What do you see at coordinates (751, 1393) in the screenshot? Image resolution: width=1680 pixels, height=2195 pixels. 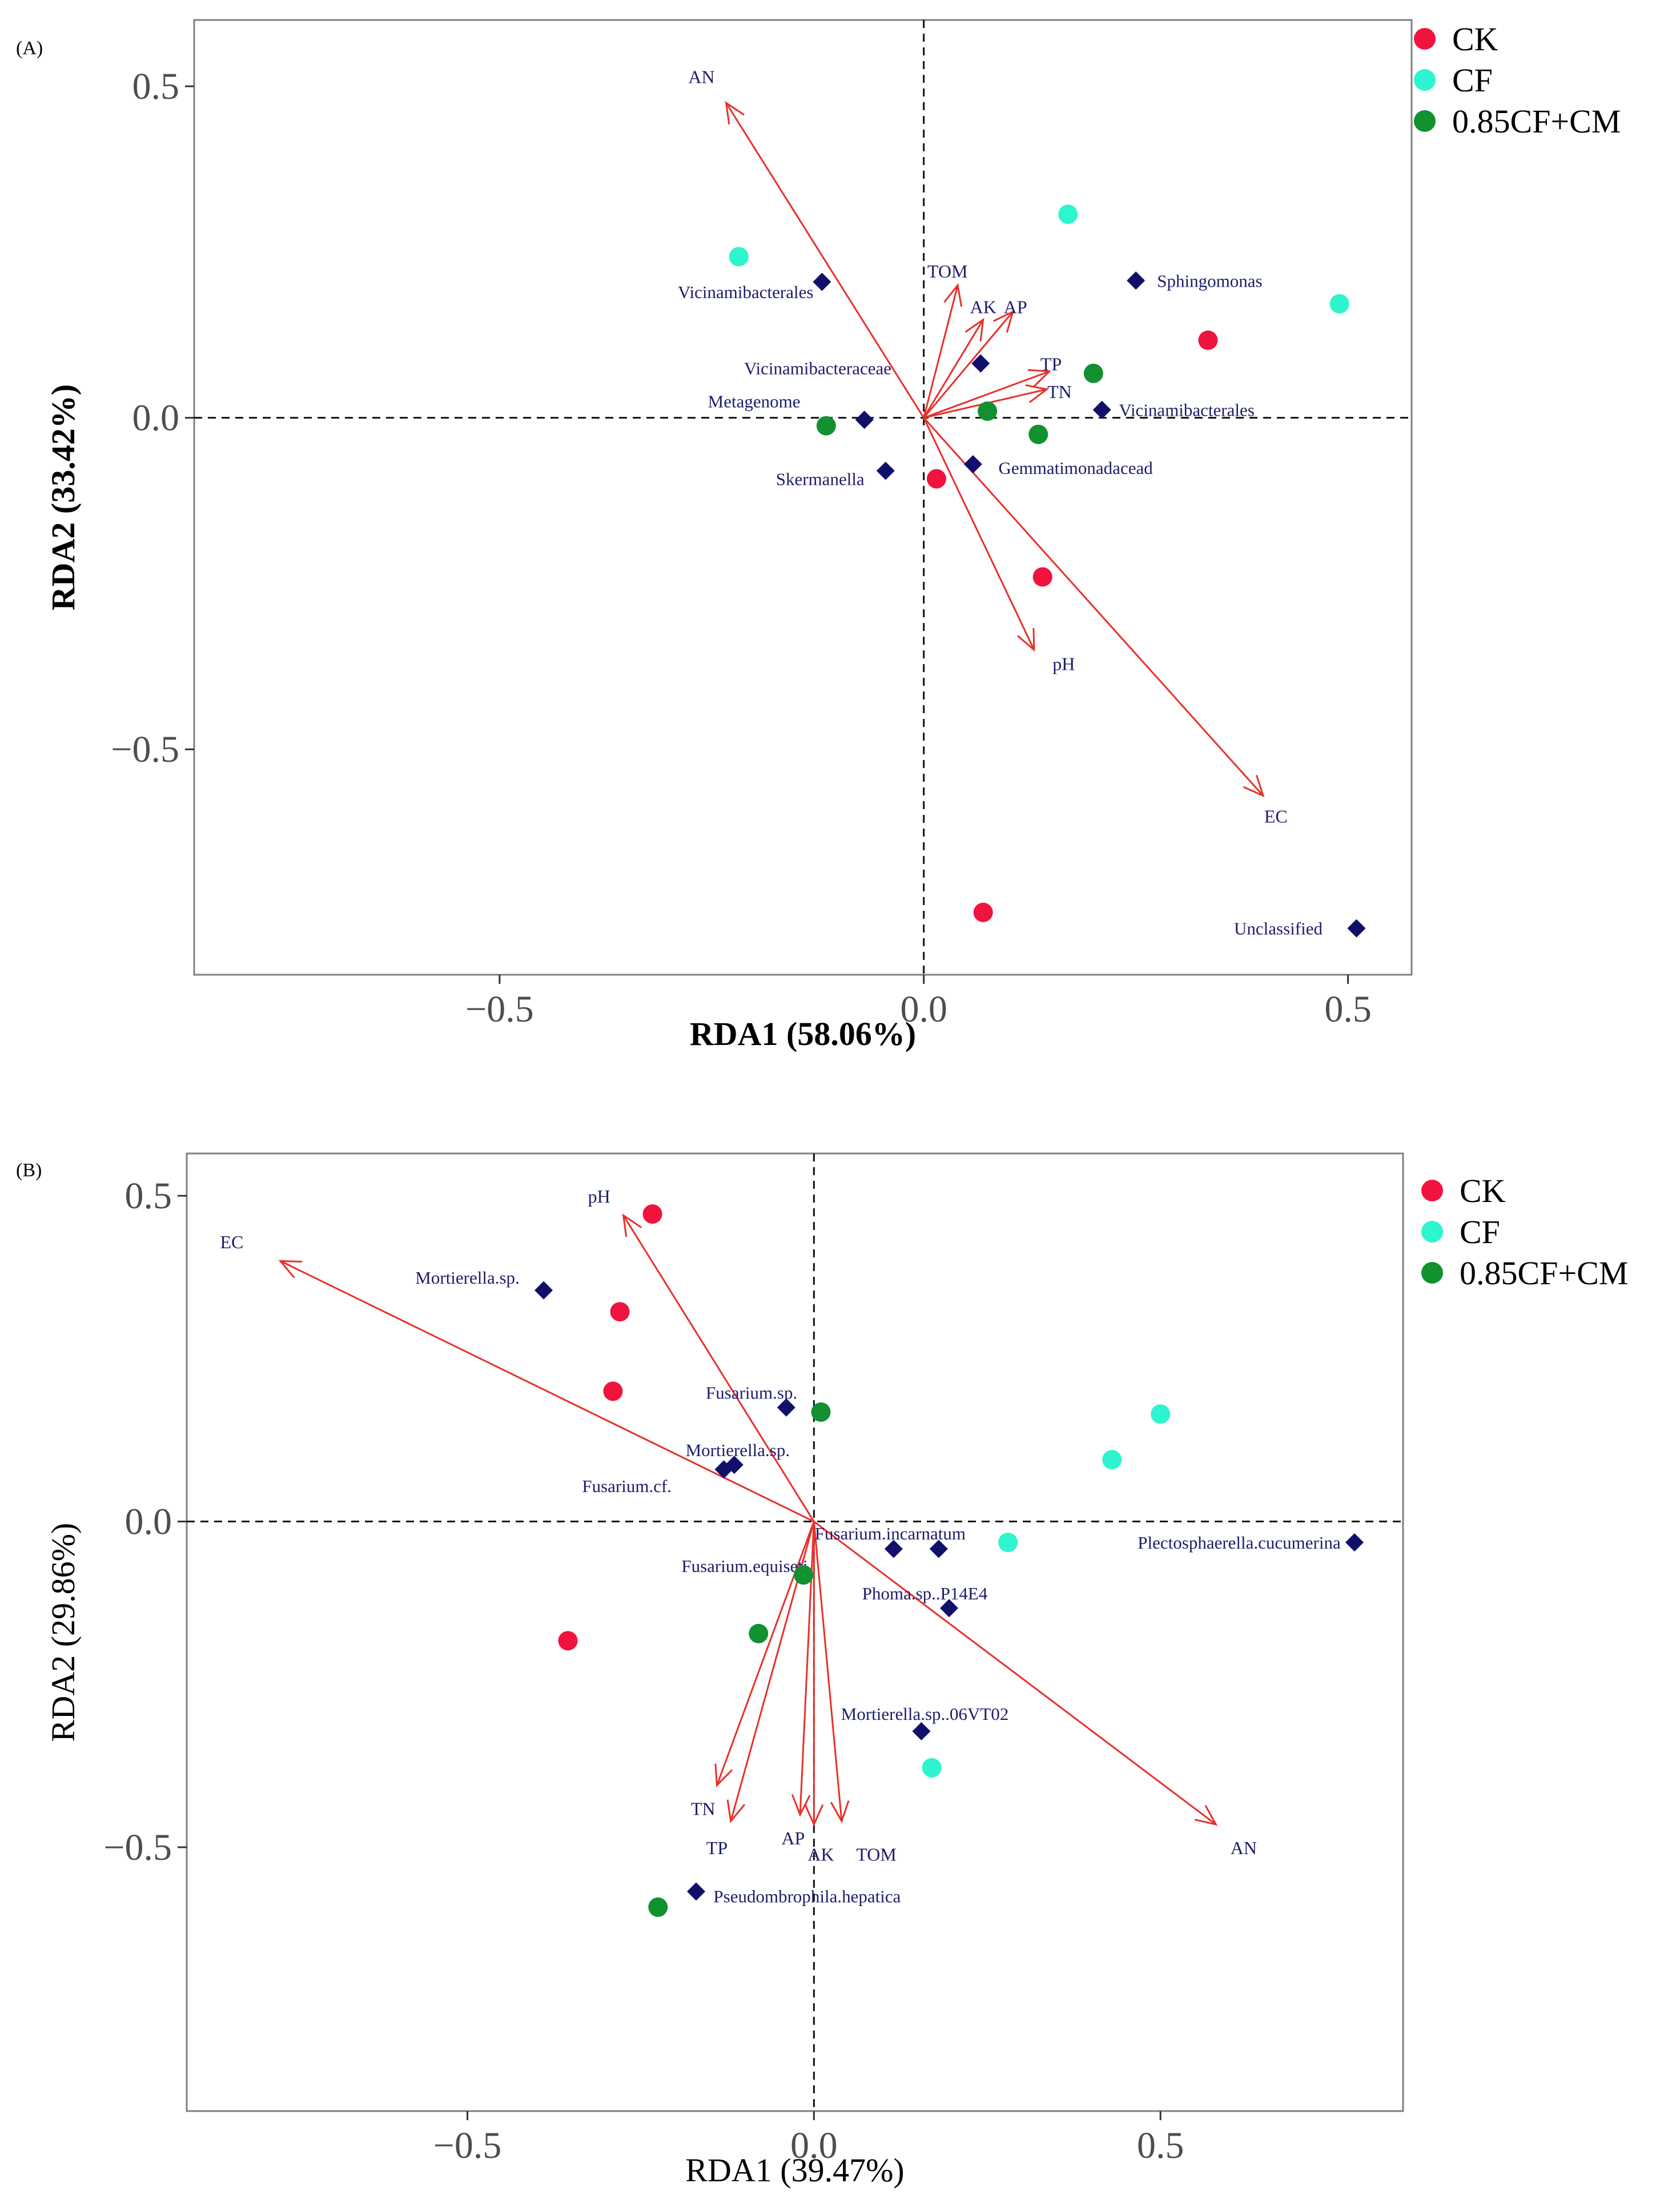 I see `species-label: Fusarium.sp.` at bounding box center [751, 1393].